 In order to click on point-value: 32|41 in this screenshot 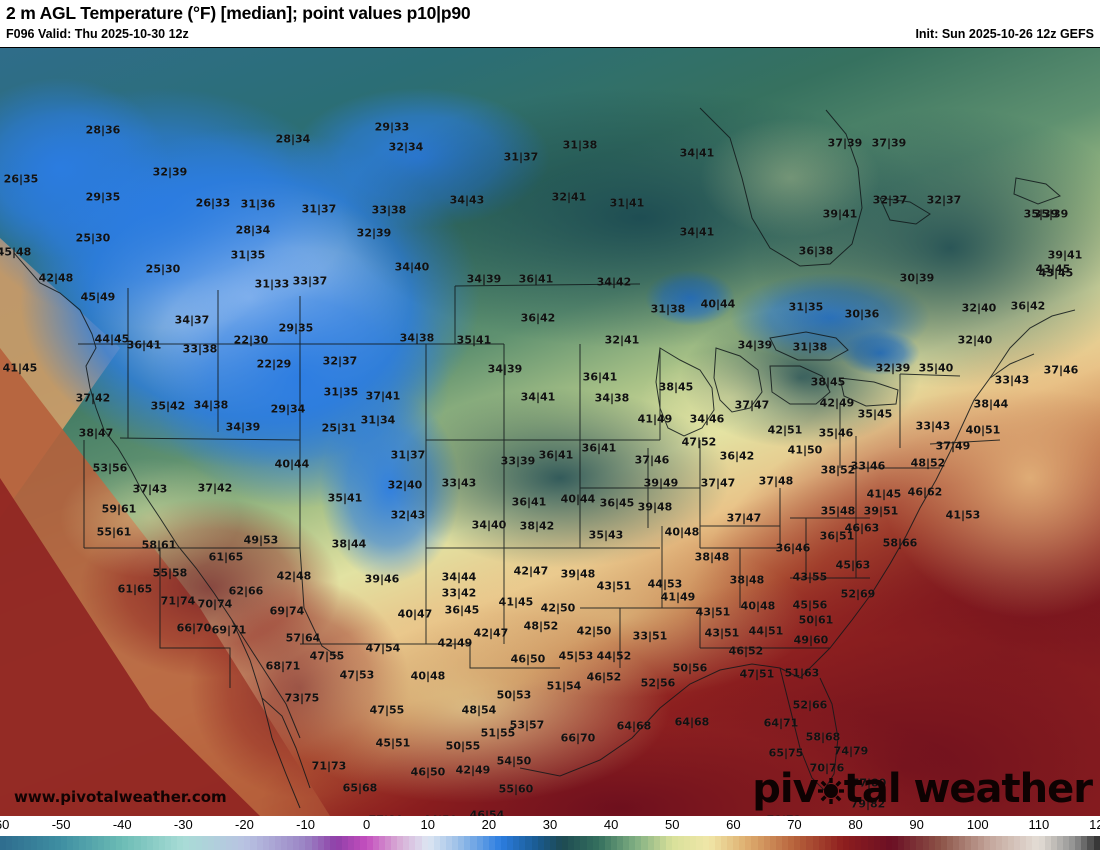, I will do `click(569, 197)`.